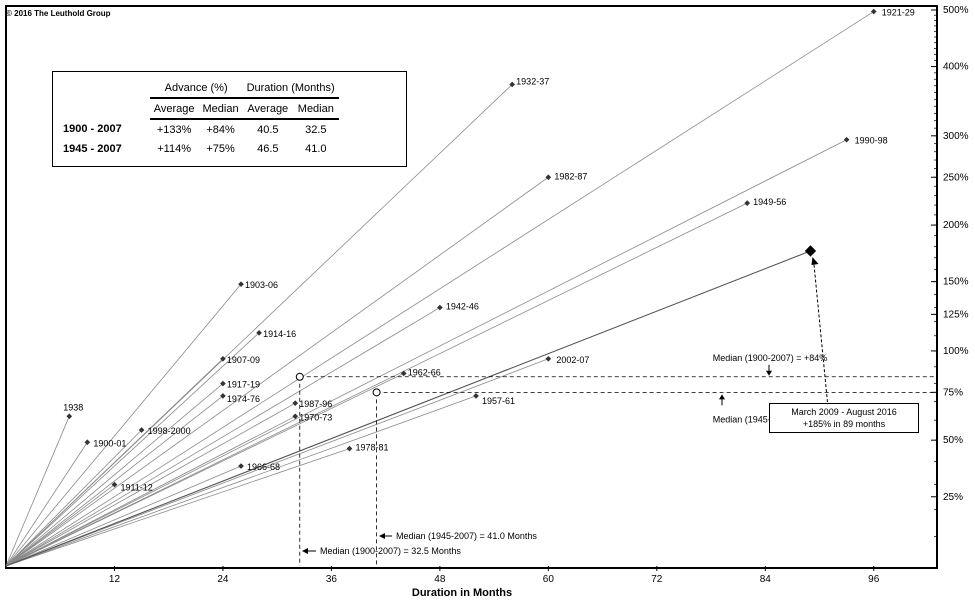 This screenshot has height=601, width=975. Describe the element at coordinates (332, 579) in the screenshot. I see `x-tick-label: 36` at that location.